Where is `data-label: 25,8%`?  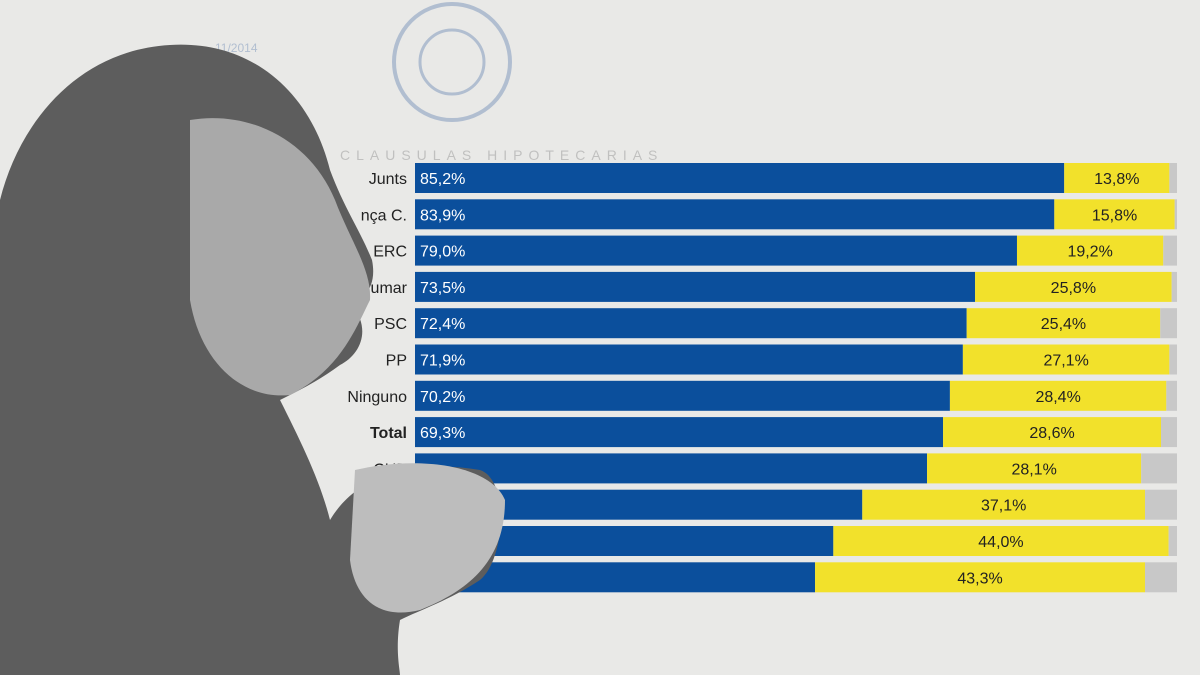
data-label: 25,8% is located at coordinates (1073, 288).